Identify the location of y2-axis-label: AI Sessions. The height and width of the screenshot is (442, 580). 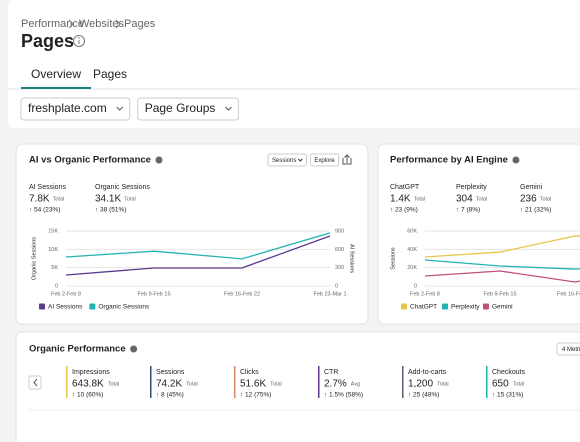
(352, 258).